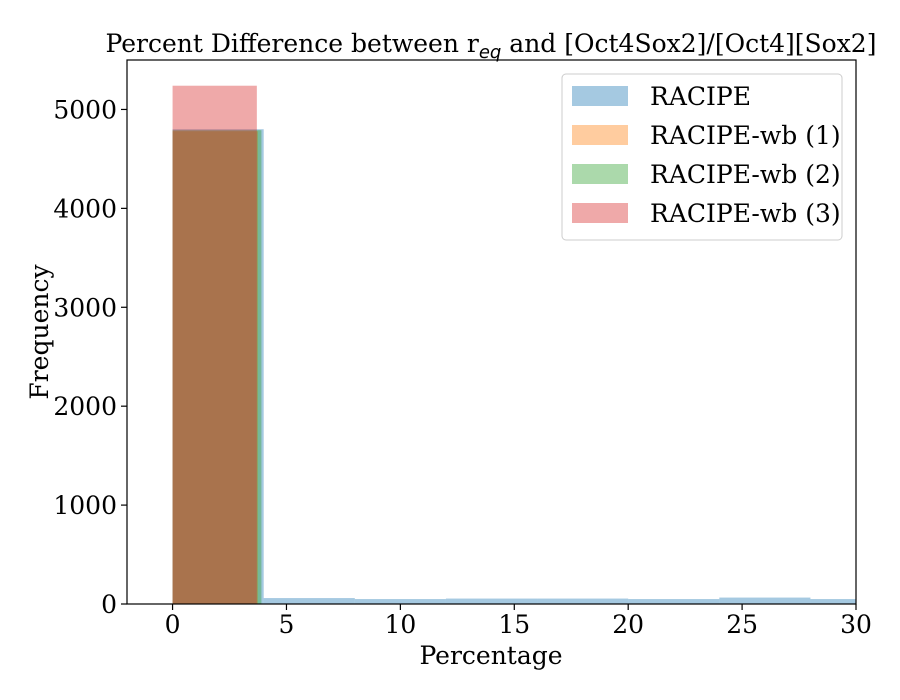 The height and width of the screenshot is (700, 900). I want to click on x-axis-label: Percentage, so click(490, 655).